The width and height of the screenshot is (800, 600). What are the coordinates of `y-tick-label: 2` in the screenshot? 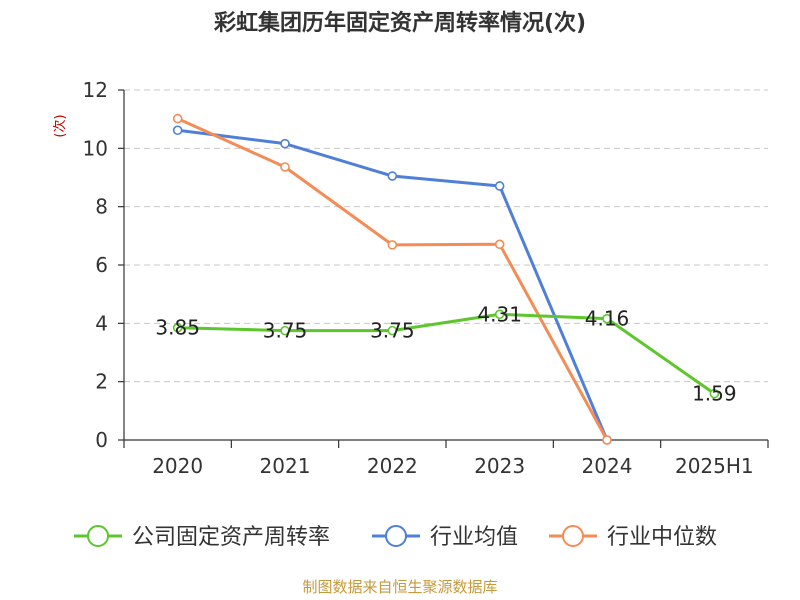 It's located at (101, 382).